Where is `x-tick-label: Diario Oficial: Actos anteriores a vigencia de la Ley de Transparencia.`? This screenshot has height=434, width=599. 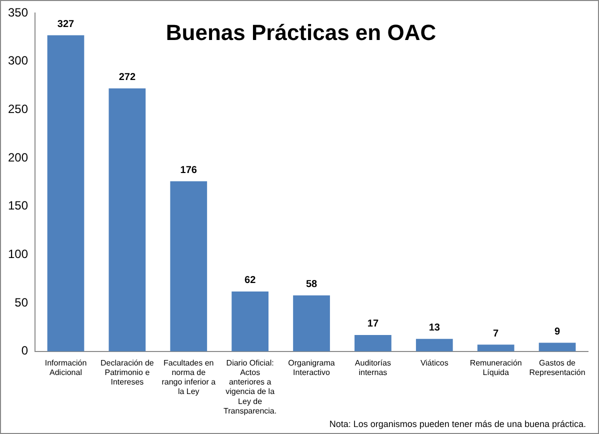
x-tick-label: Diario Oficial: Actos anteriores a vigencia de la Ley de Transparencia. is located at coordinates (250, 387).